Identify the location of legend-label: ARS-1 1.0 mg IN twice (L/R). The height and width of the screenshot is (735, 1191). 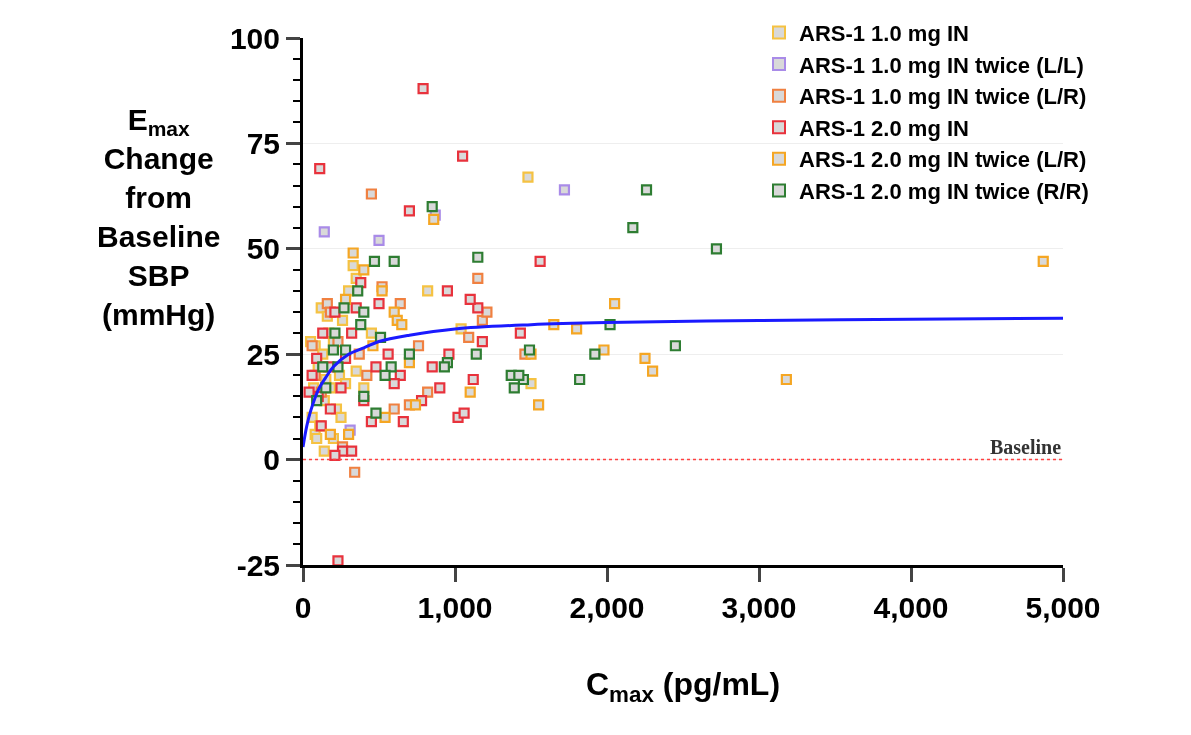
(943, 97).